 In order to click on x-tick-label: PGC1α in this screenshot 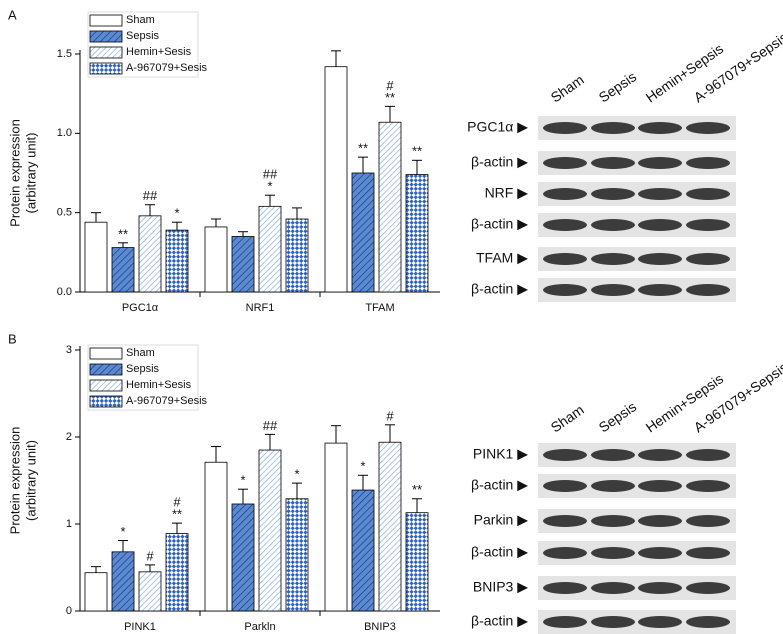, I will do `click(140, 308)`.